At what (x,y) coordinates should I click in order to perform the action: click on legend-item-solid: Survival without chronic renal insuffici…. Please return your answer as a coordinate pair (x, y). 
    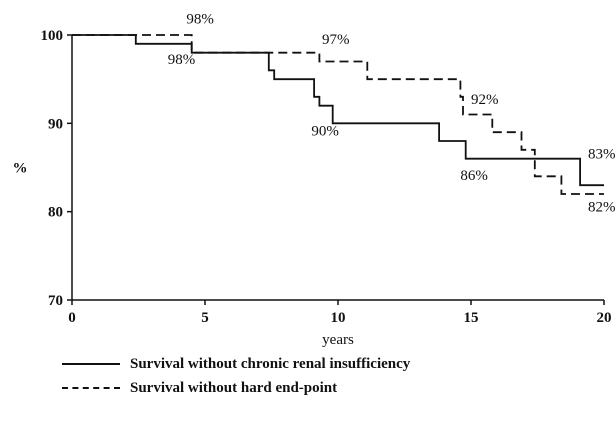
    Looking at the image, I should click on (332, 364).